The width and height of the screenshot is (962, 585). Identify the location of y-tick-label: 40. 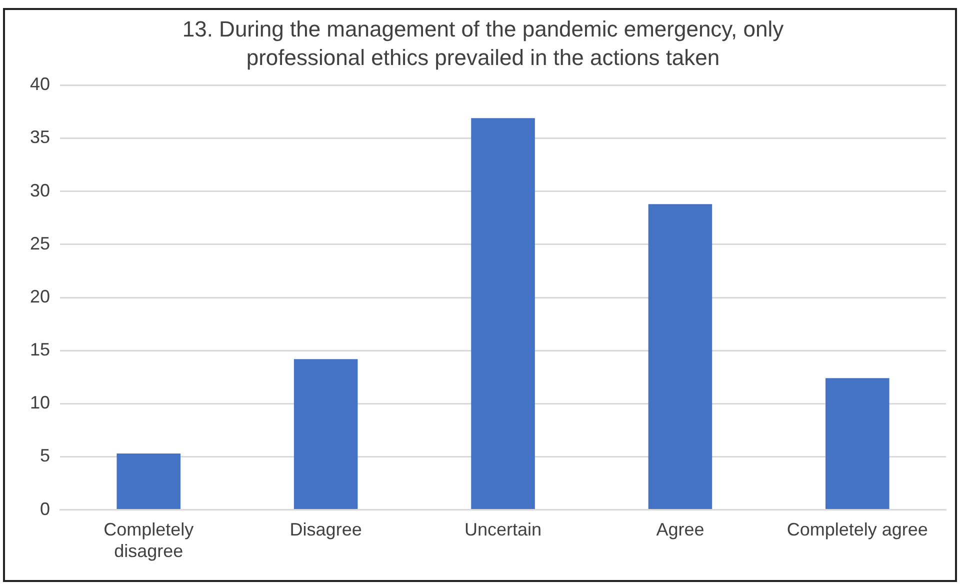
(40, 84).